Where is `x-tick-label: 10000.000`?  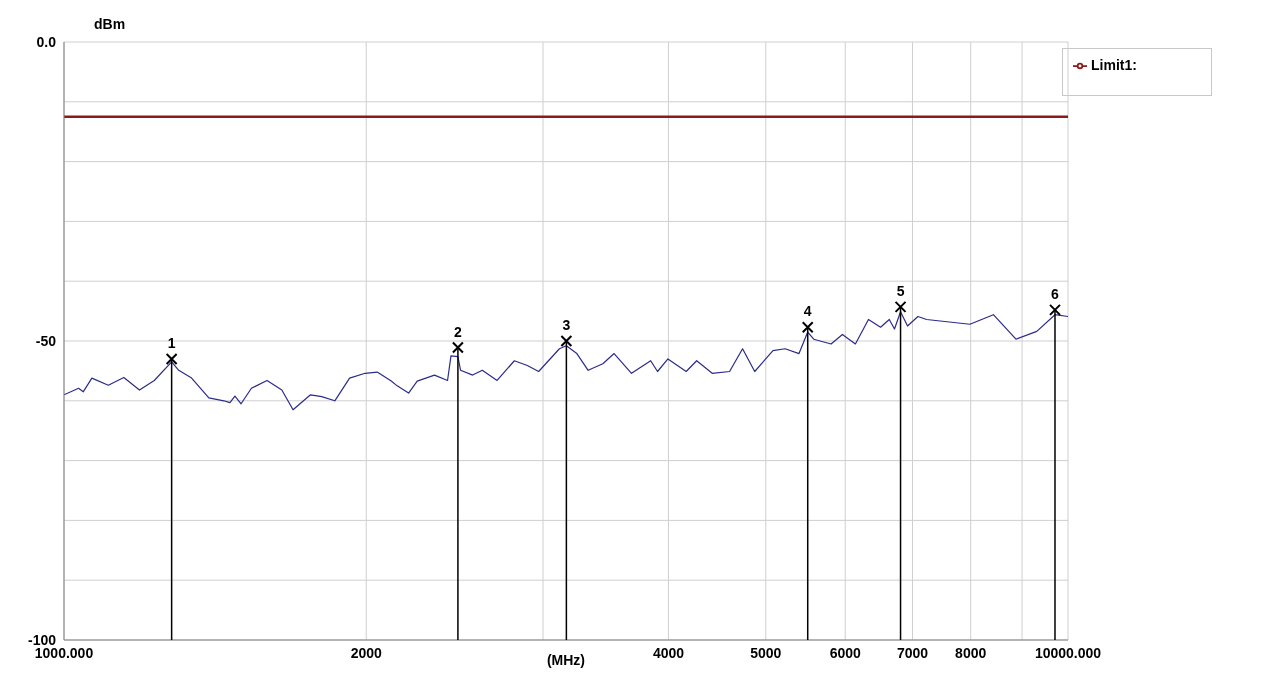
x-tick-label: 10000.000 is located at coordinates (1068, 652).